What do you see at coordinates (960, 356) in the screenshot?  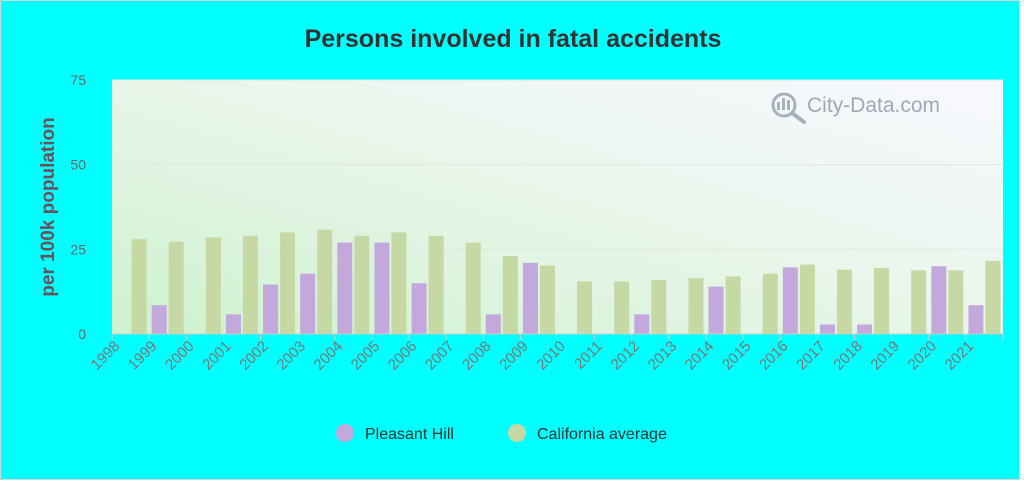 I see `x-tick-label: 2021` at bounding box center [960, 356].